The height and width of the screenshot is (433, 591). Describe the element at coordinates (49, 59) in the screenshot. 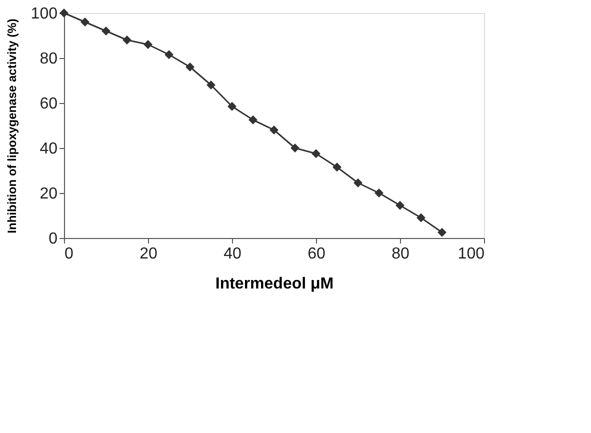

I see `y-tick-label: 80` at that location.